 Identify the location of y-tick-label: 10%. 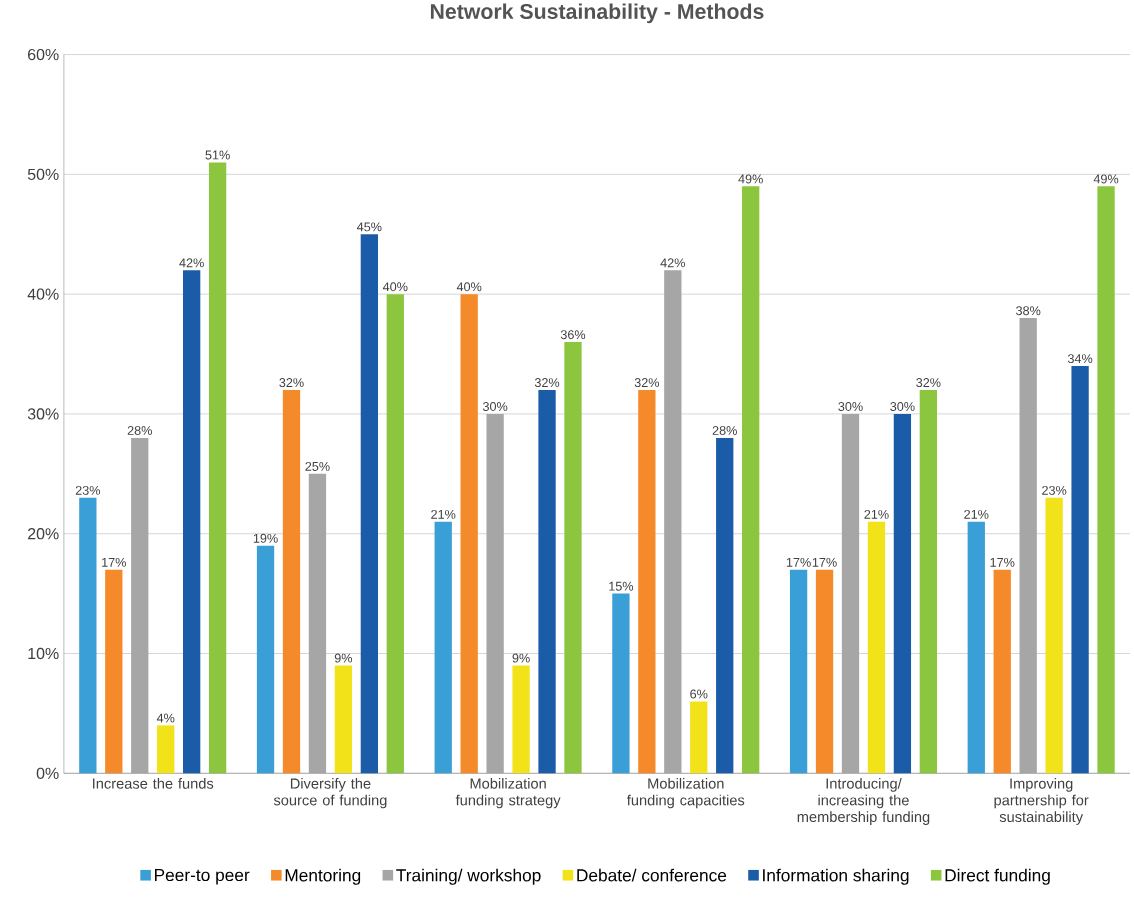
(43, 654).